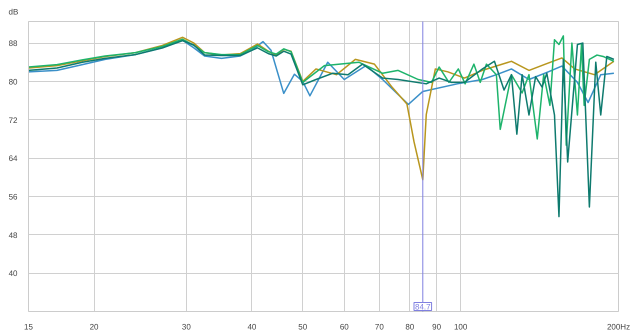 The height and width of the screenshot is (334, 640). What do you see at coordinates (13, 273) in the screenshot?
I see `y-tick-label: 40` at bounding box center [13, 273].